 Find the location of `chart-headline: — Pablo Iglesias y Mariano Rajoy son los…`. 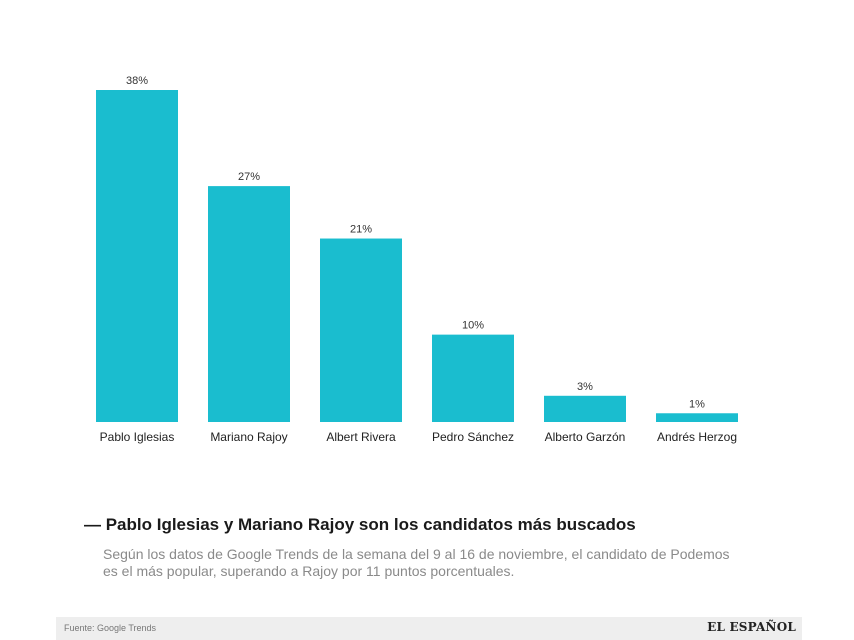

chart-headline: — Pablo Iglesias y Mariano Rajoy son los… is located at coordinates (360, 524).